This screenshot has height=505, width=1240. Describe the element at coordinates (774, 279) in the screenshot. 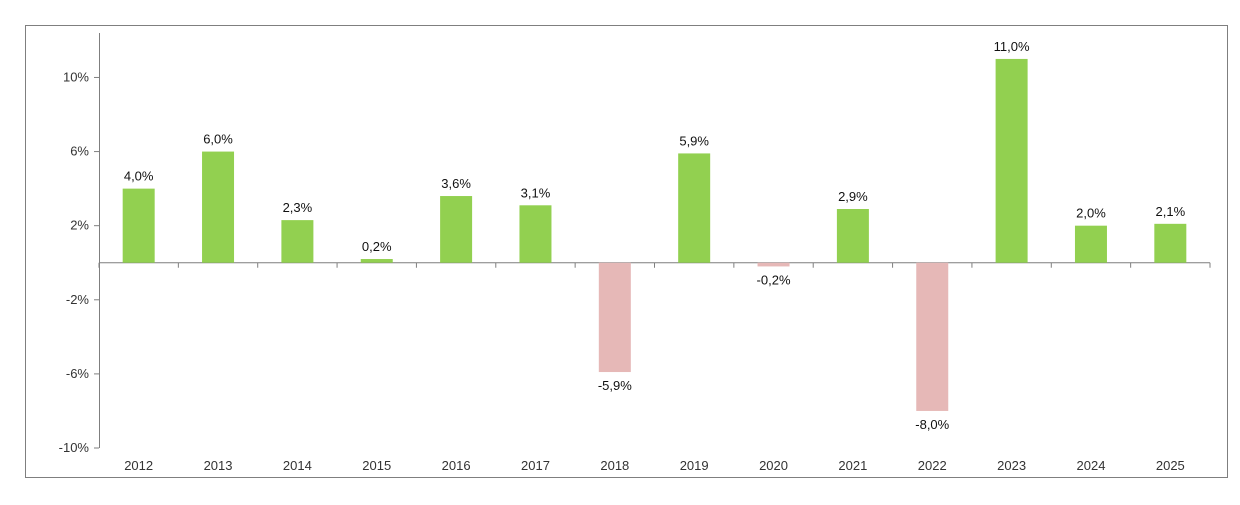

I see `data-label: -0,2%` at that location.